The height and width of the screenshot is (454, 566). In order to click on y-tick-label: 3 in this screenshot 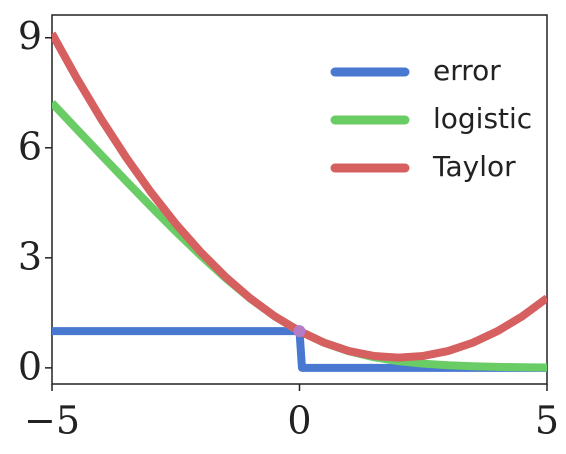, I will do `click(30, 256)`.